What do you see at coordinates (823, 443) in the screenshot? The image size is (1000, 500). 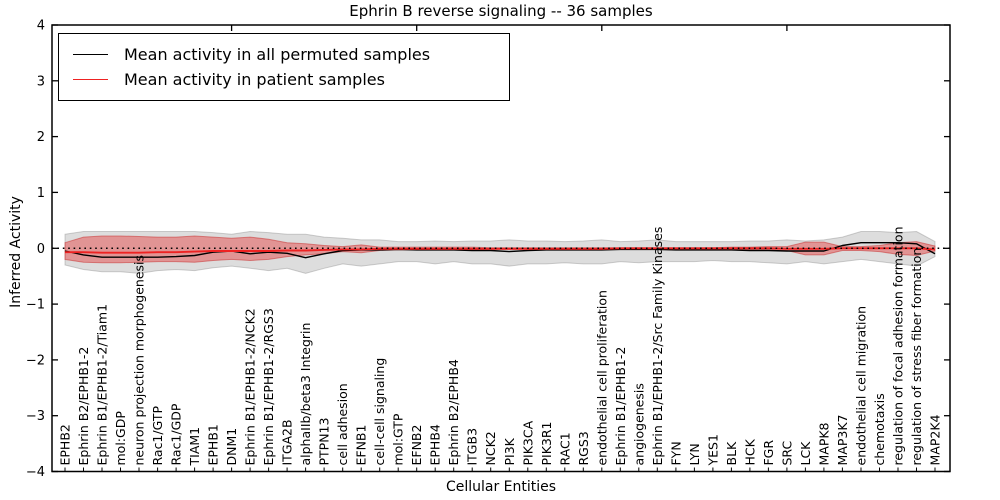 I see `svg-text: MAPK8` at bounding box center [823, 443].